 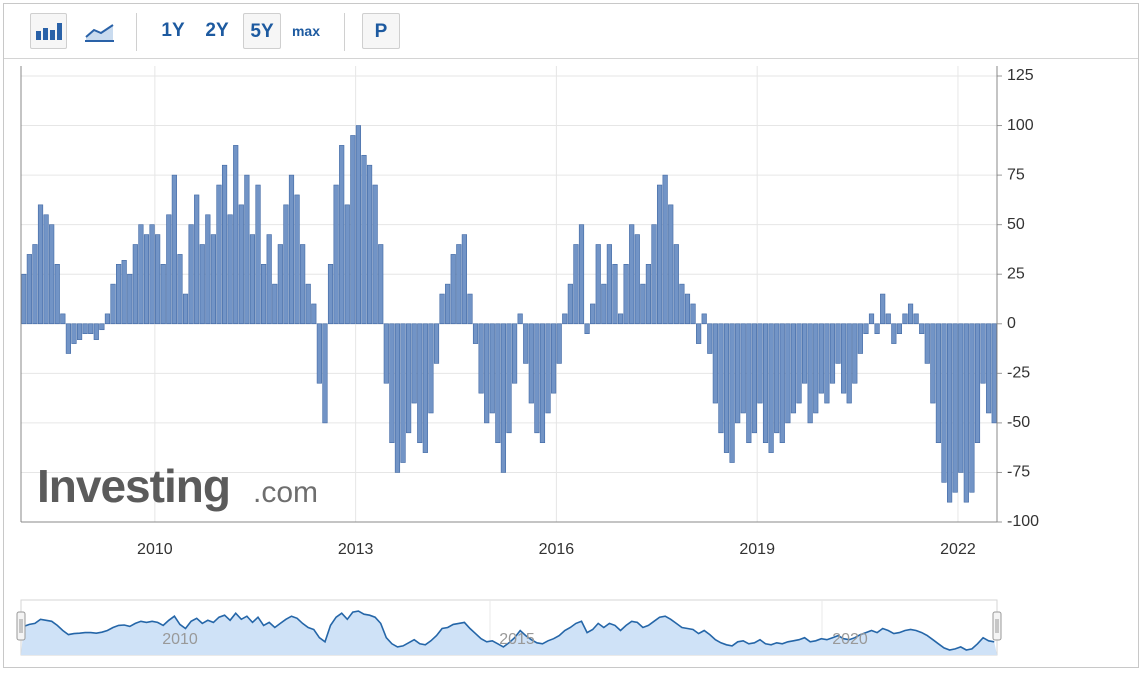 What do you see at coordinates (306, 31) in the screenshot?
I see `range-button: max` at bounding box center [306, 31].